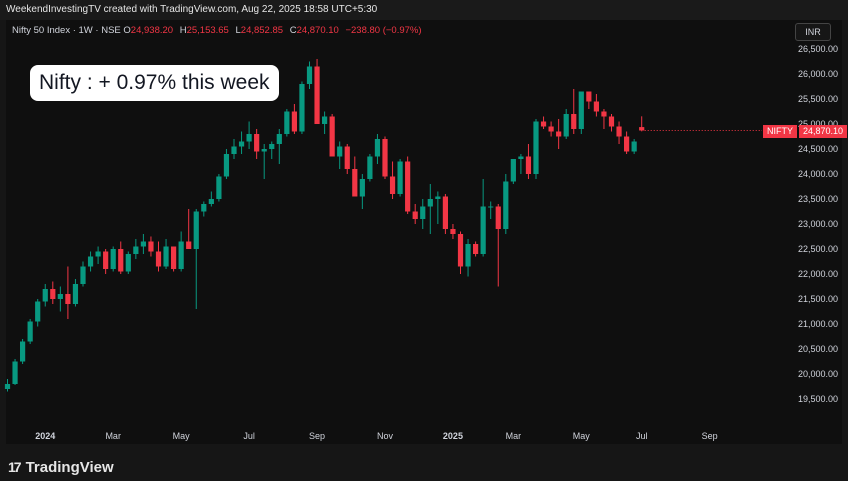 This screenshot has width=848, height=481. What do you see at coordinates (154, 83) in the screenshot?
I see `annotation-callout: Nifty : + 0.97% this week` at bounding box center [154, 83].